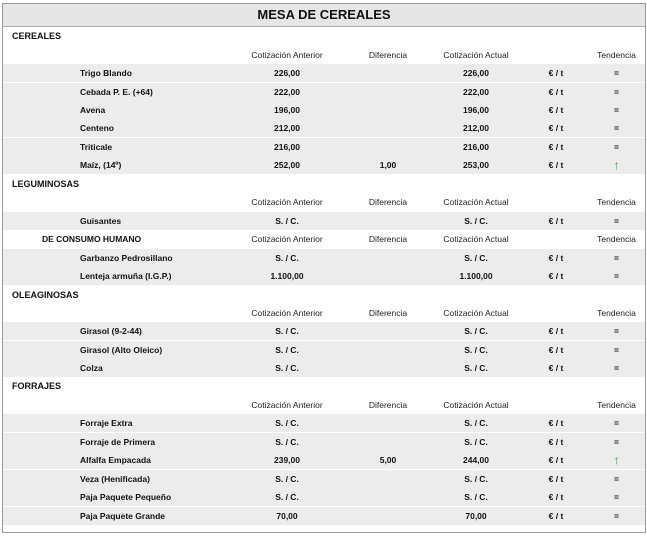 The height and width of the screenshot is (539, 647). I want to click on price-actual: 244,00, so click(476, 460).